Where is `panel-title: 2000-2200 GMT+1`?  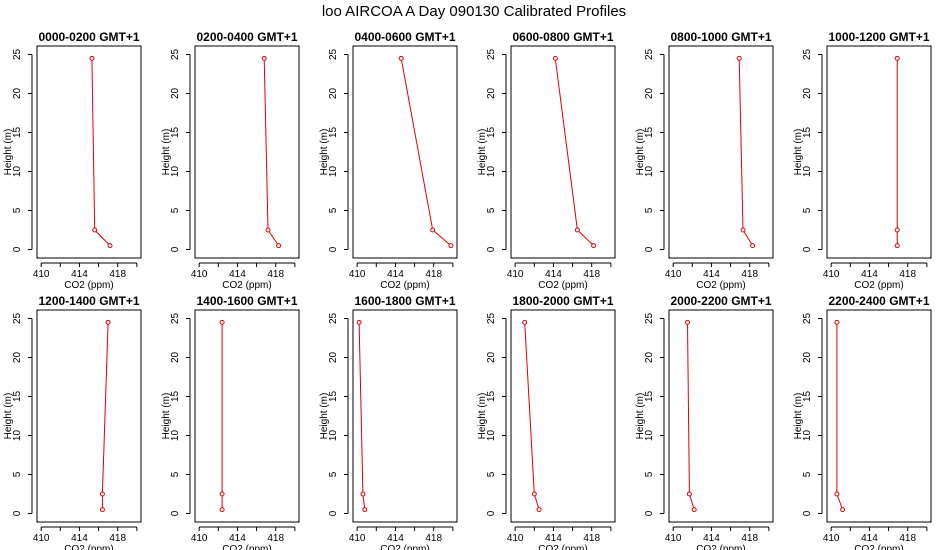
panel-title: 2000-2200 GMT+1 is located at coordinates (720, 301).